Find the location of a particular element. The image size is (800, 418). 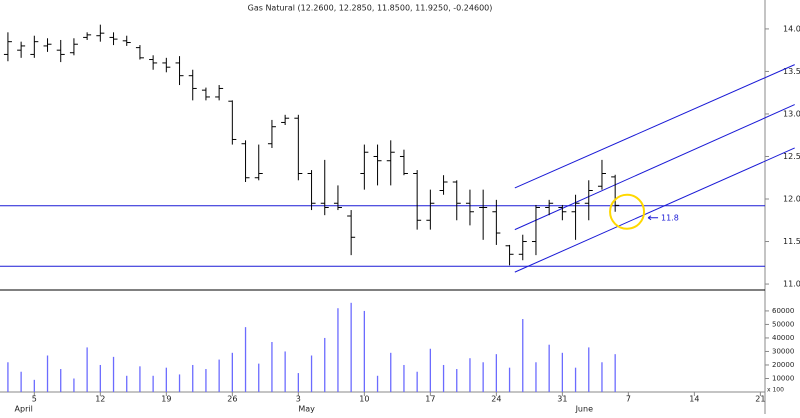

annotation-circle is located at coordinates (627, 211).